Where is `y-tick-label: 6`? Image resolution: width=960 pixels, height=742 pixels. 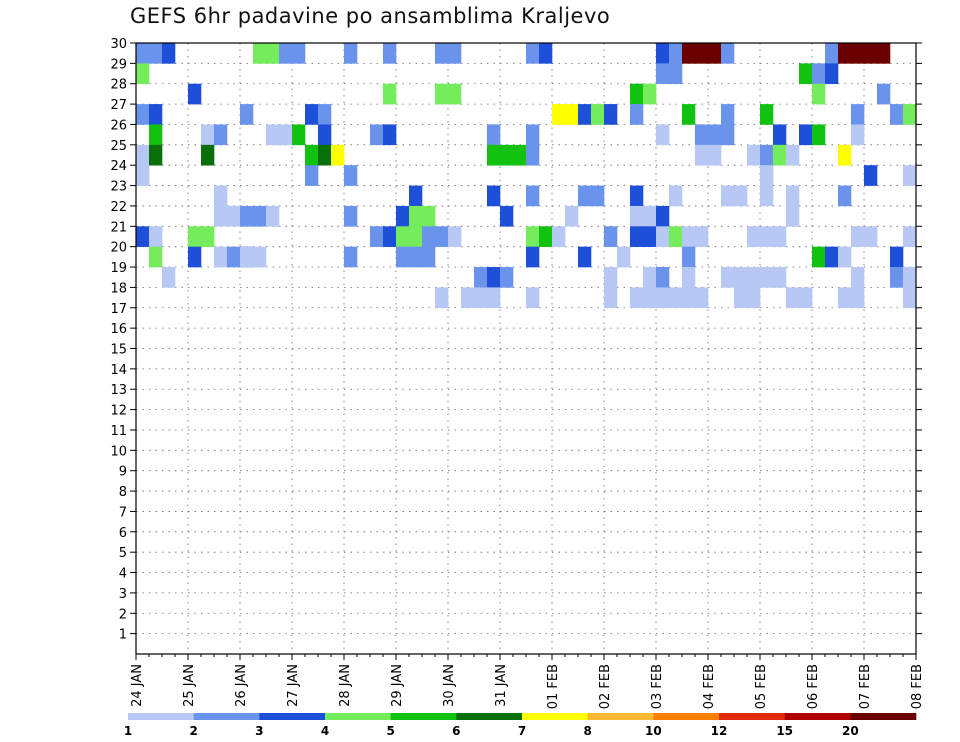 y-tick-label: 6 is located at coordinates (123, 533).